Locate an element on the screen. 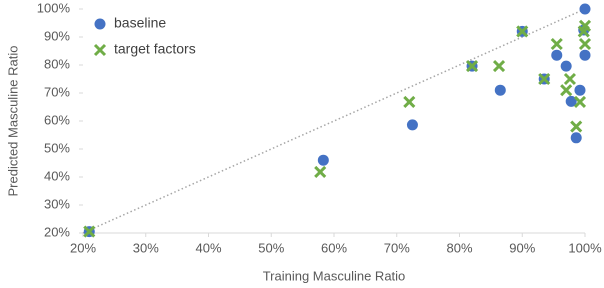 The image size is (604, 288). x-tick-label: 20% is located at coordinates (83, 247).